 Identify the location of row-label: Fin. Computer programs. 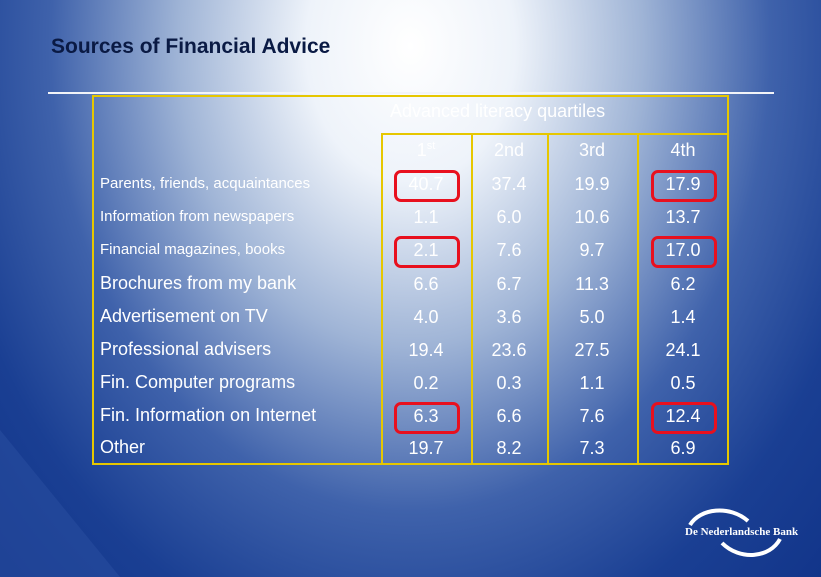
(198, 382).